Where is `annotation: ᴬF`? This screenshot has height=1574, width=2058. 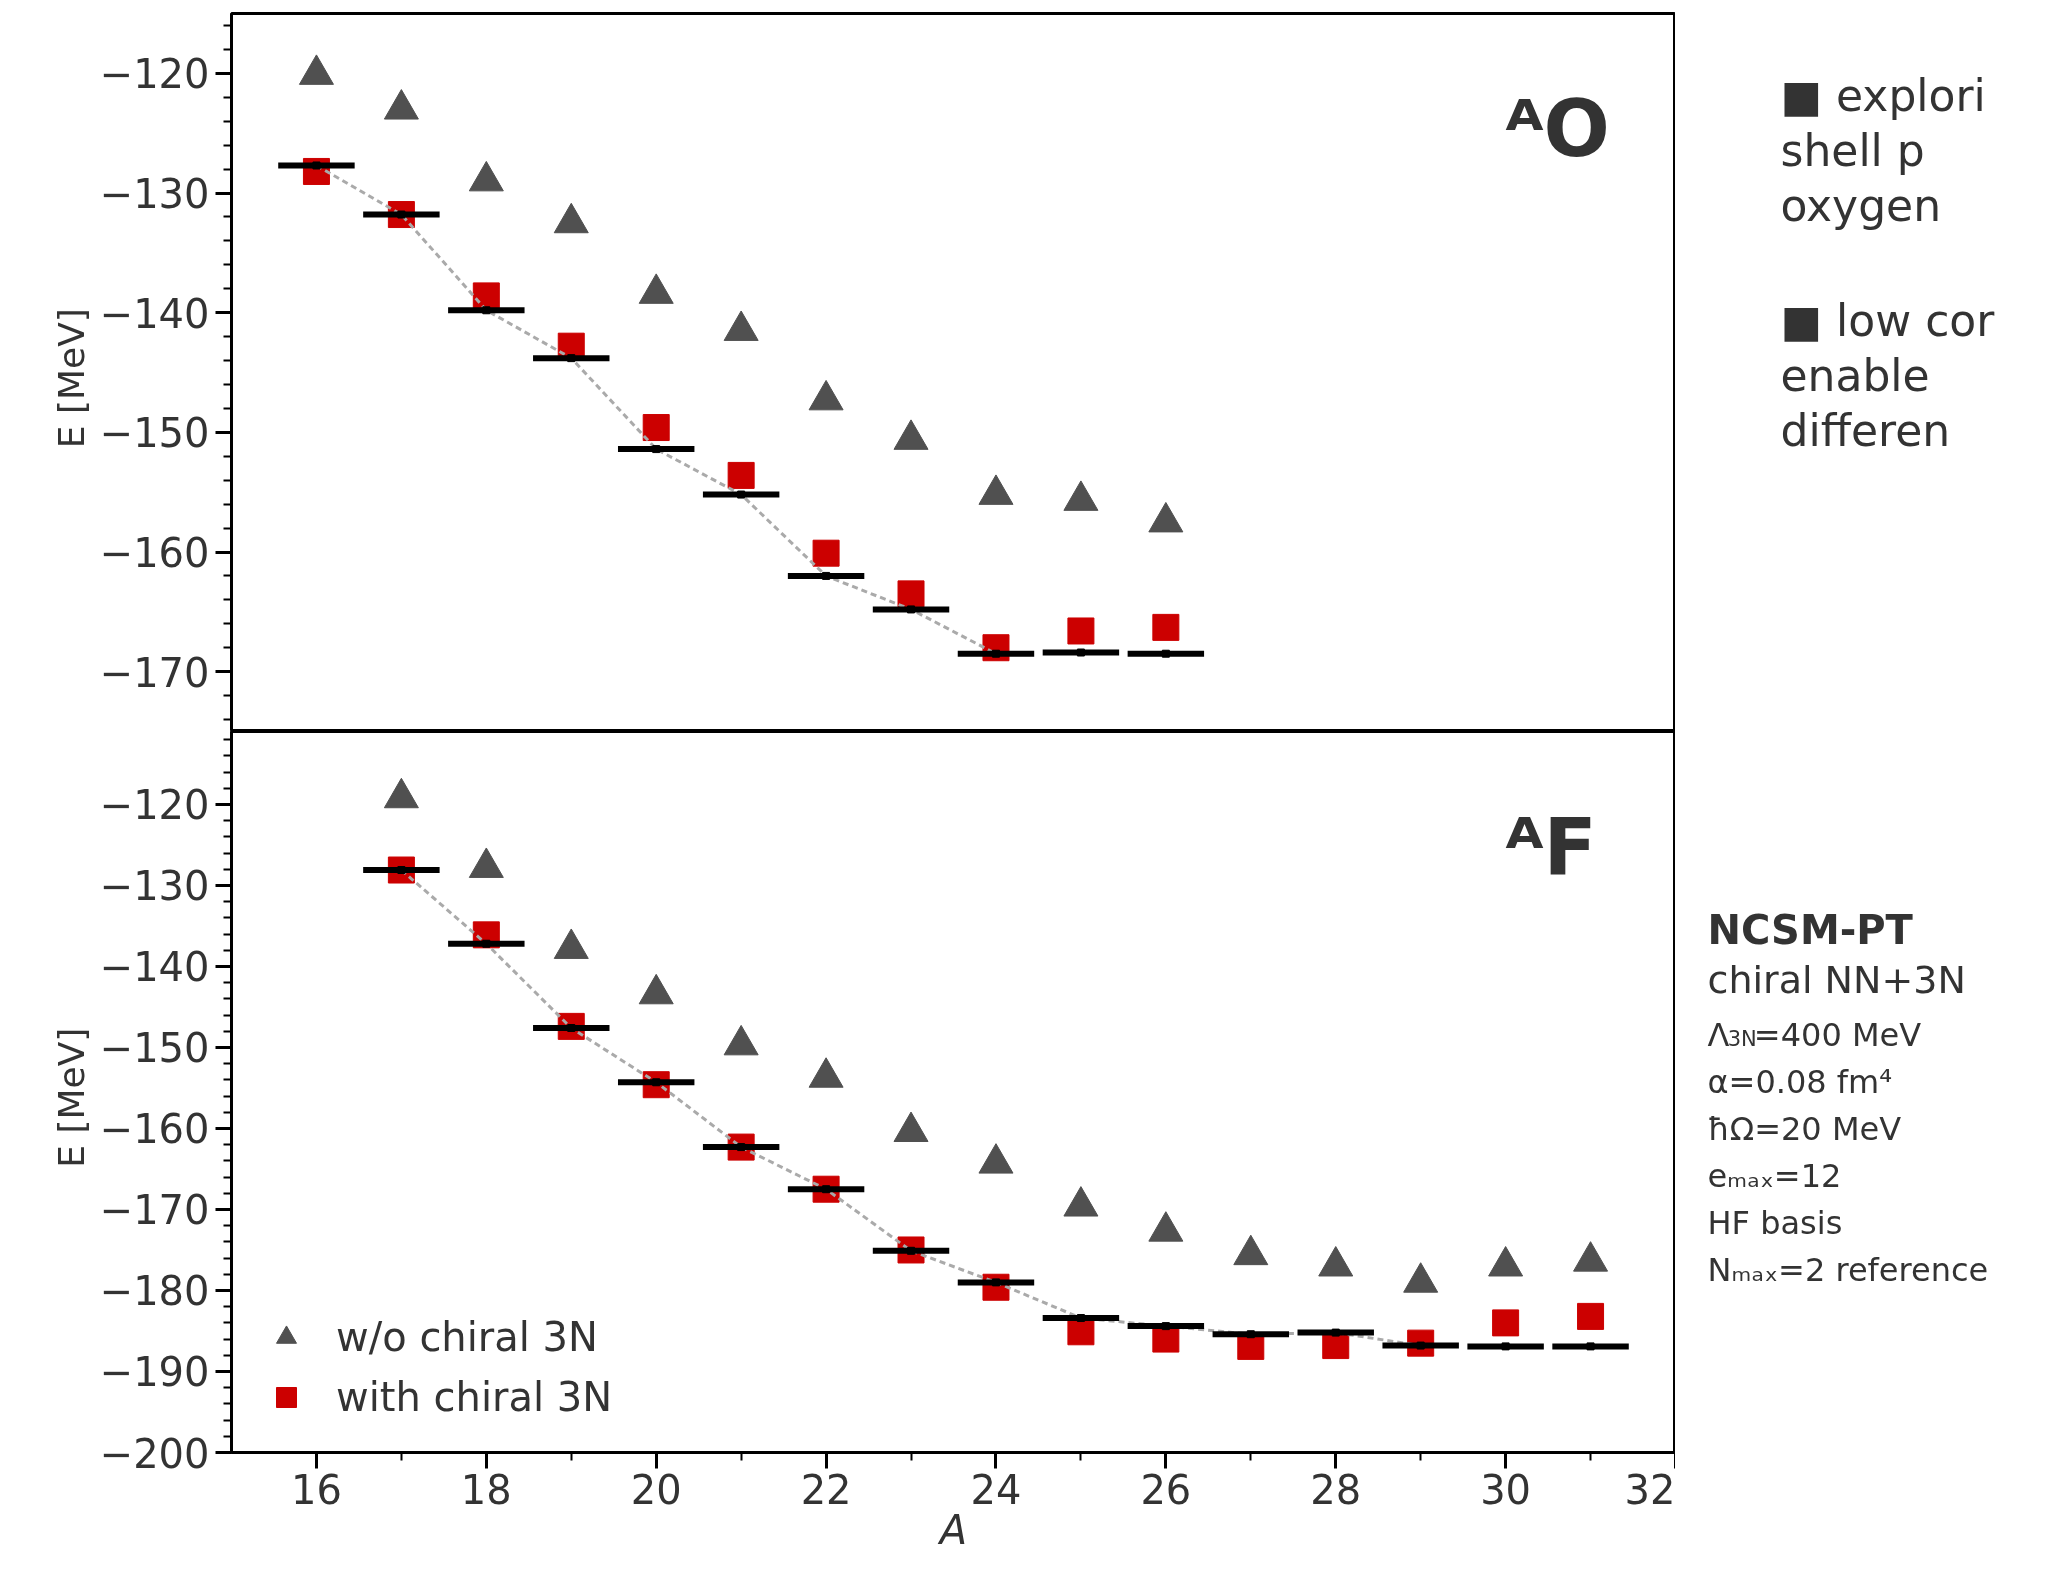
annotation: ᴬF is located at coordinates (1551, 846).